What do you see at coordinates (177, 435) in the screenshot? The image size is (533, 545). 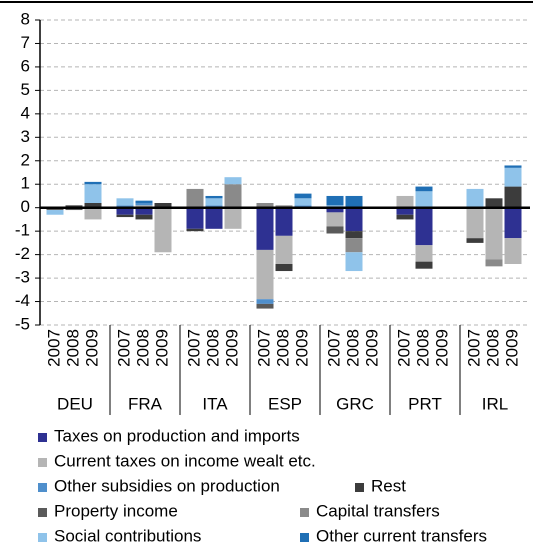 I see `legend-label: Taxes on production and imports` at bounding box center [177, 435].